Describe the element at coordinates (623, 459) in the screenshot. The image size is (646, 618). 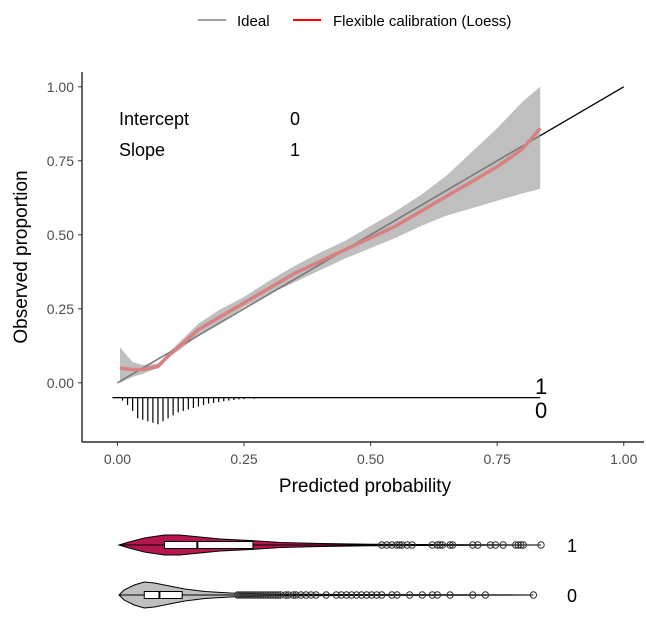
I see `x-tick-label: 1.00` at that location.